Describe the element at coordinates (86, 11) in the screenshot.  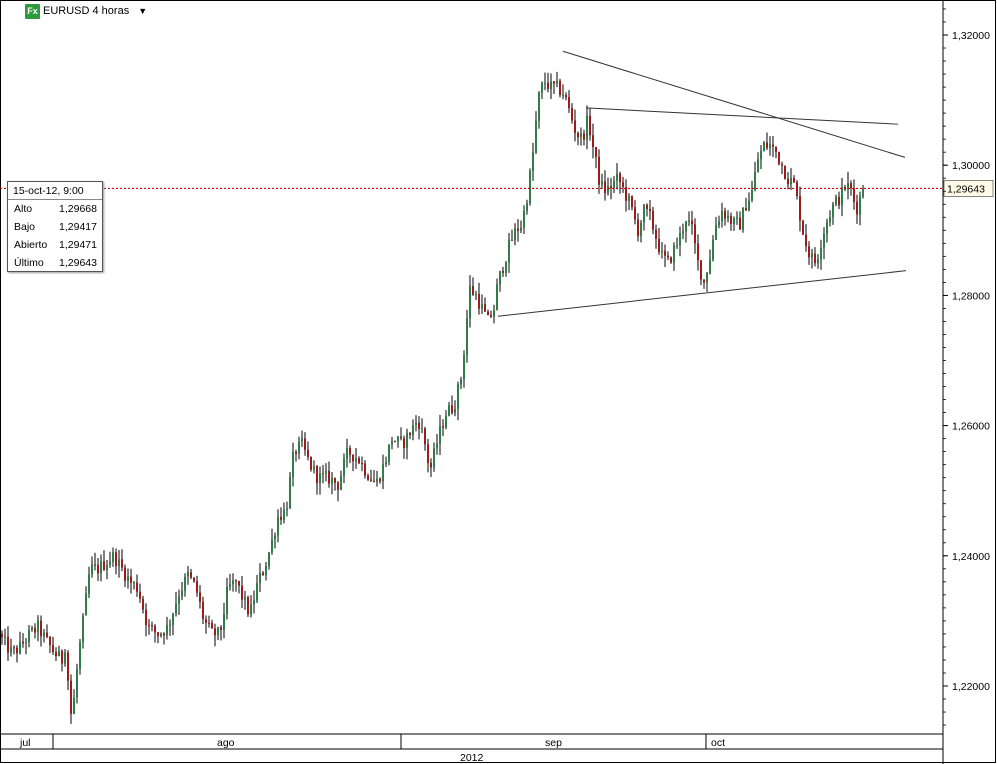
I see `symbol-bar: Fx EURUSD 4 horas ▼` at that location.